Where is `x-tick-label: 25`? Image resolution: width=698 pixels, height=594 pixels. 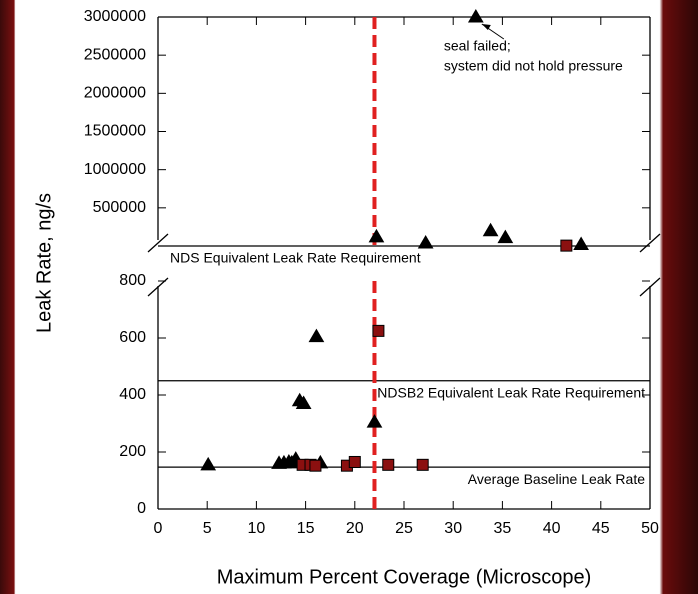
x-tick-label: 25 is located at coordinates (404, 528).